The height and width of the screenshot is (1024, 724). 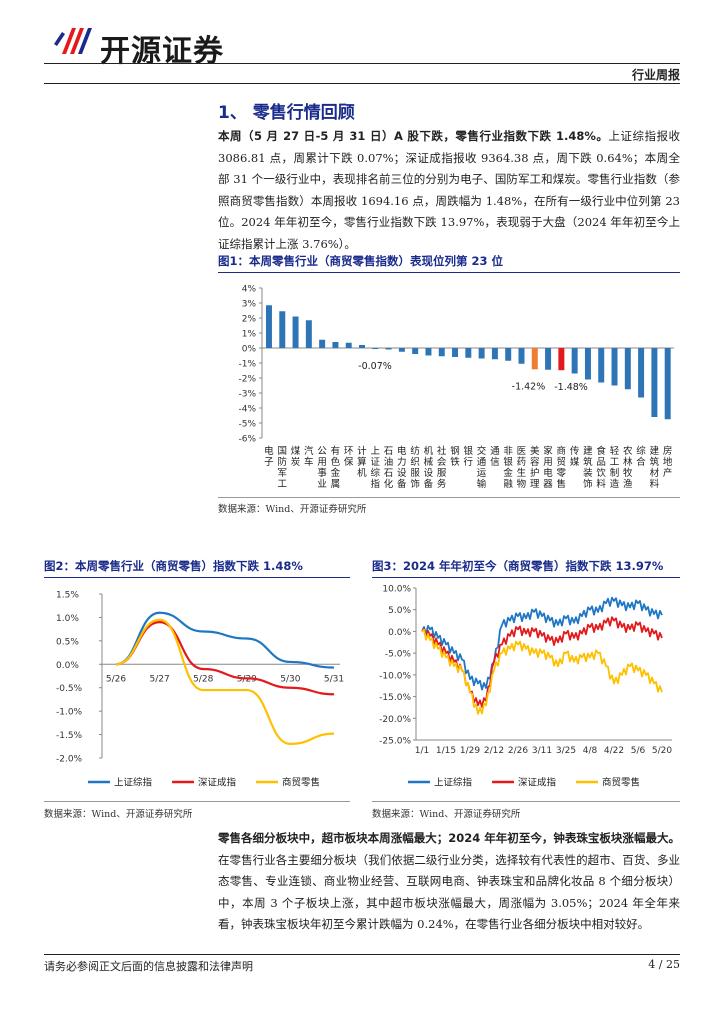 What do you see at coordinates (590, 751) in the screenshot?
I see `x-tick-label: 4/8` at bounding box center [590, 751].